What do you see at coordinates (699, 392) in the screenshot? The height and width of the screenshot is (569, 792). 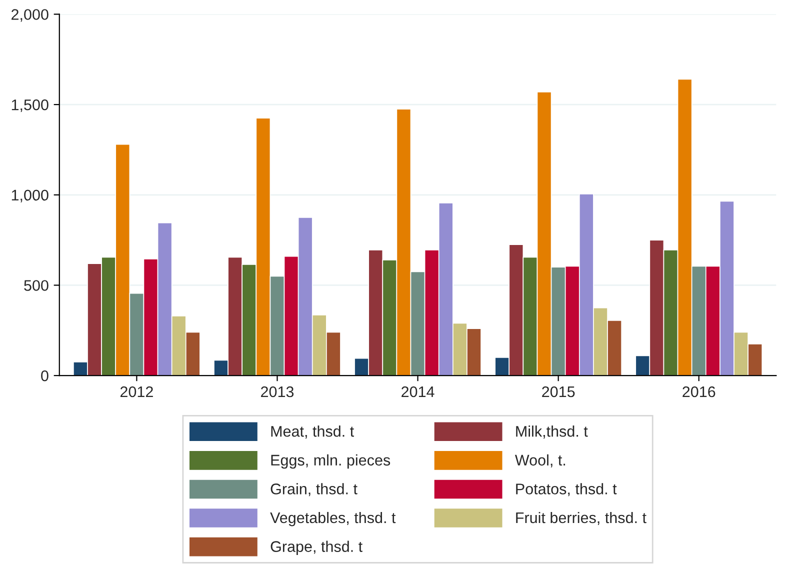 I see `x-tick-label: 2016` at bounding box center [699, 392].